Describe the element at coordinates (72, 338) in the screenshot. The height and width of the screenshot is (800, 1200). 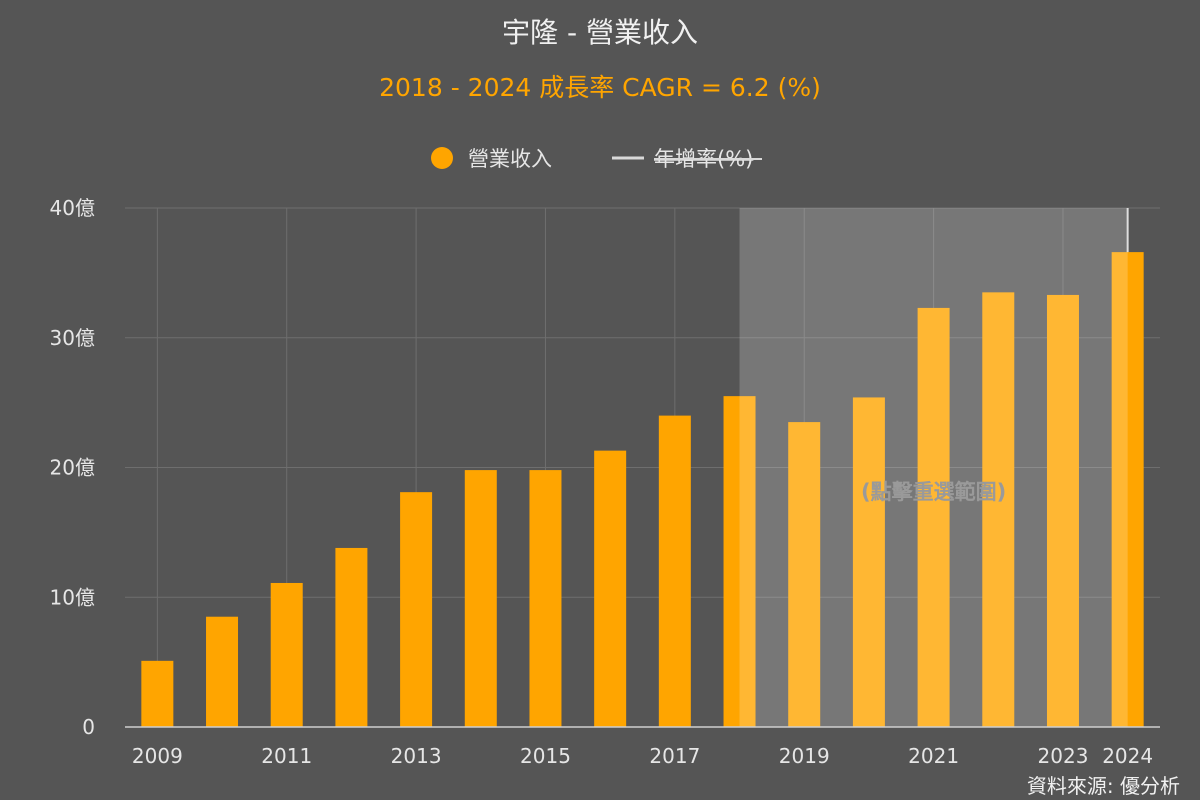
I see `y-tick-label: 30億` at that location.